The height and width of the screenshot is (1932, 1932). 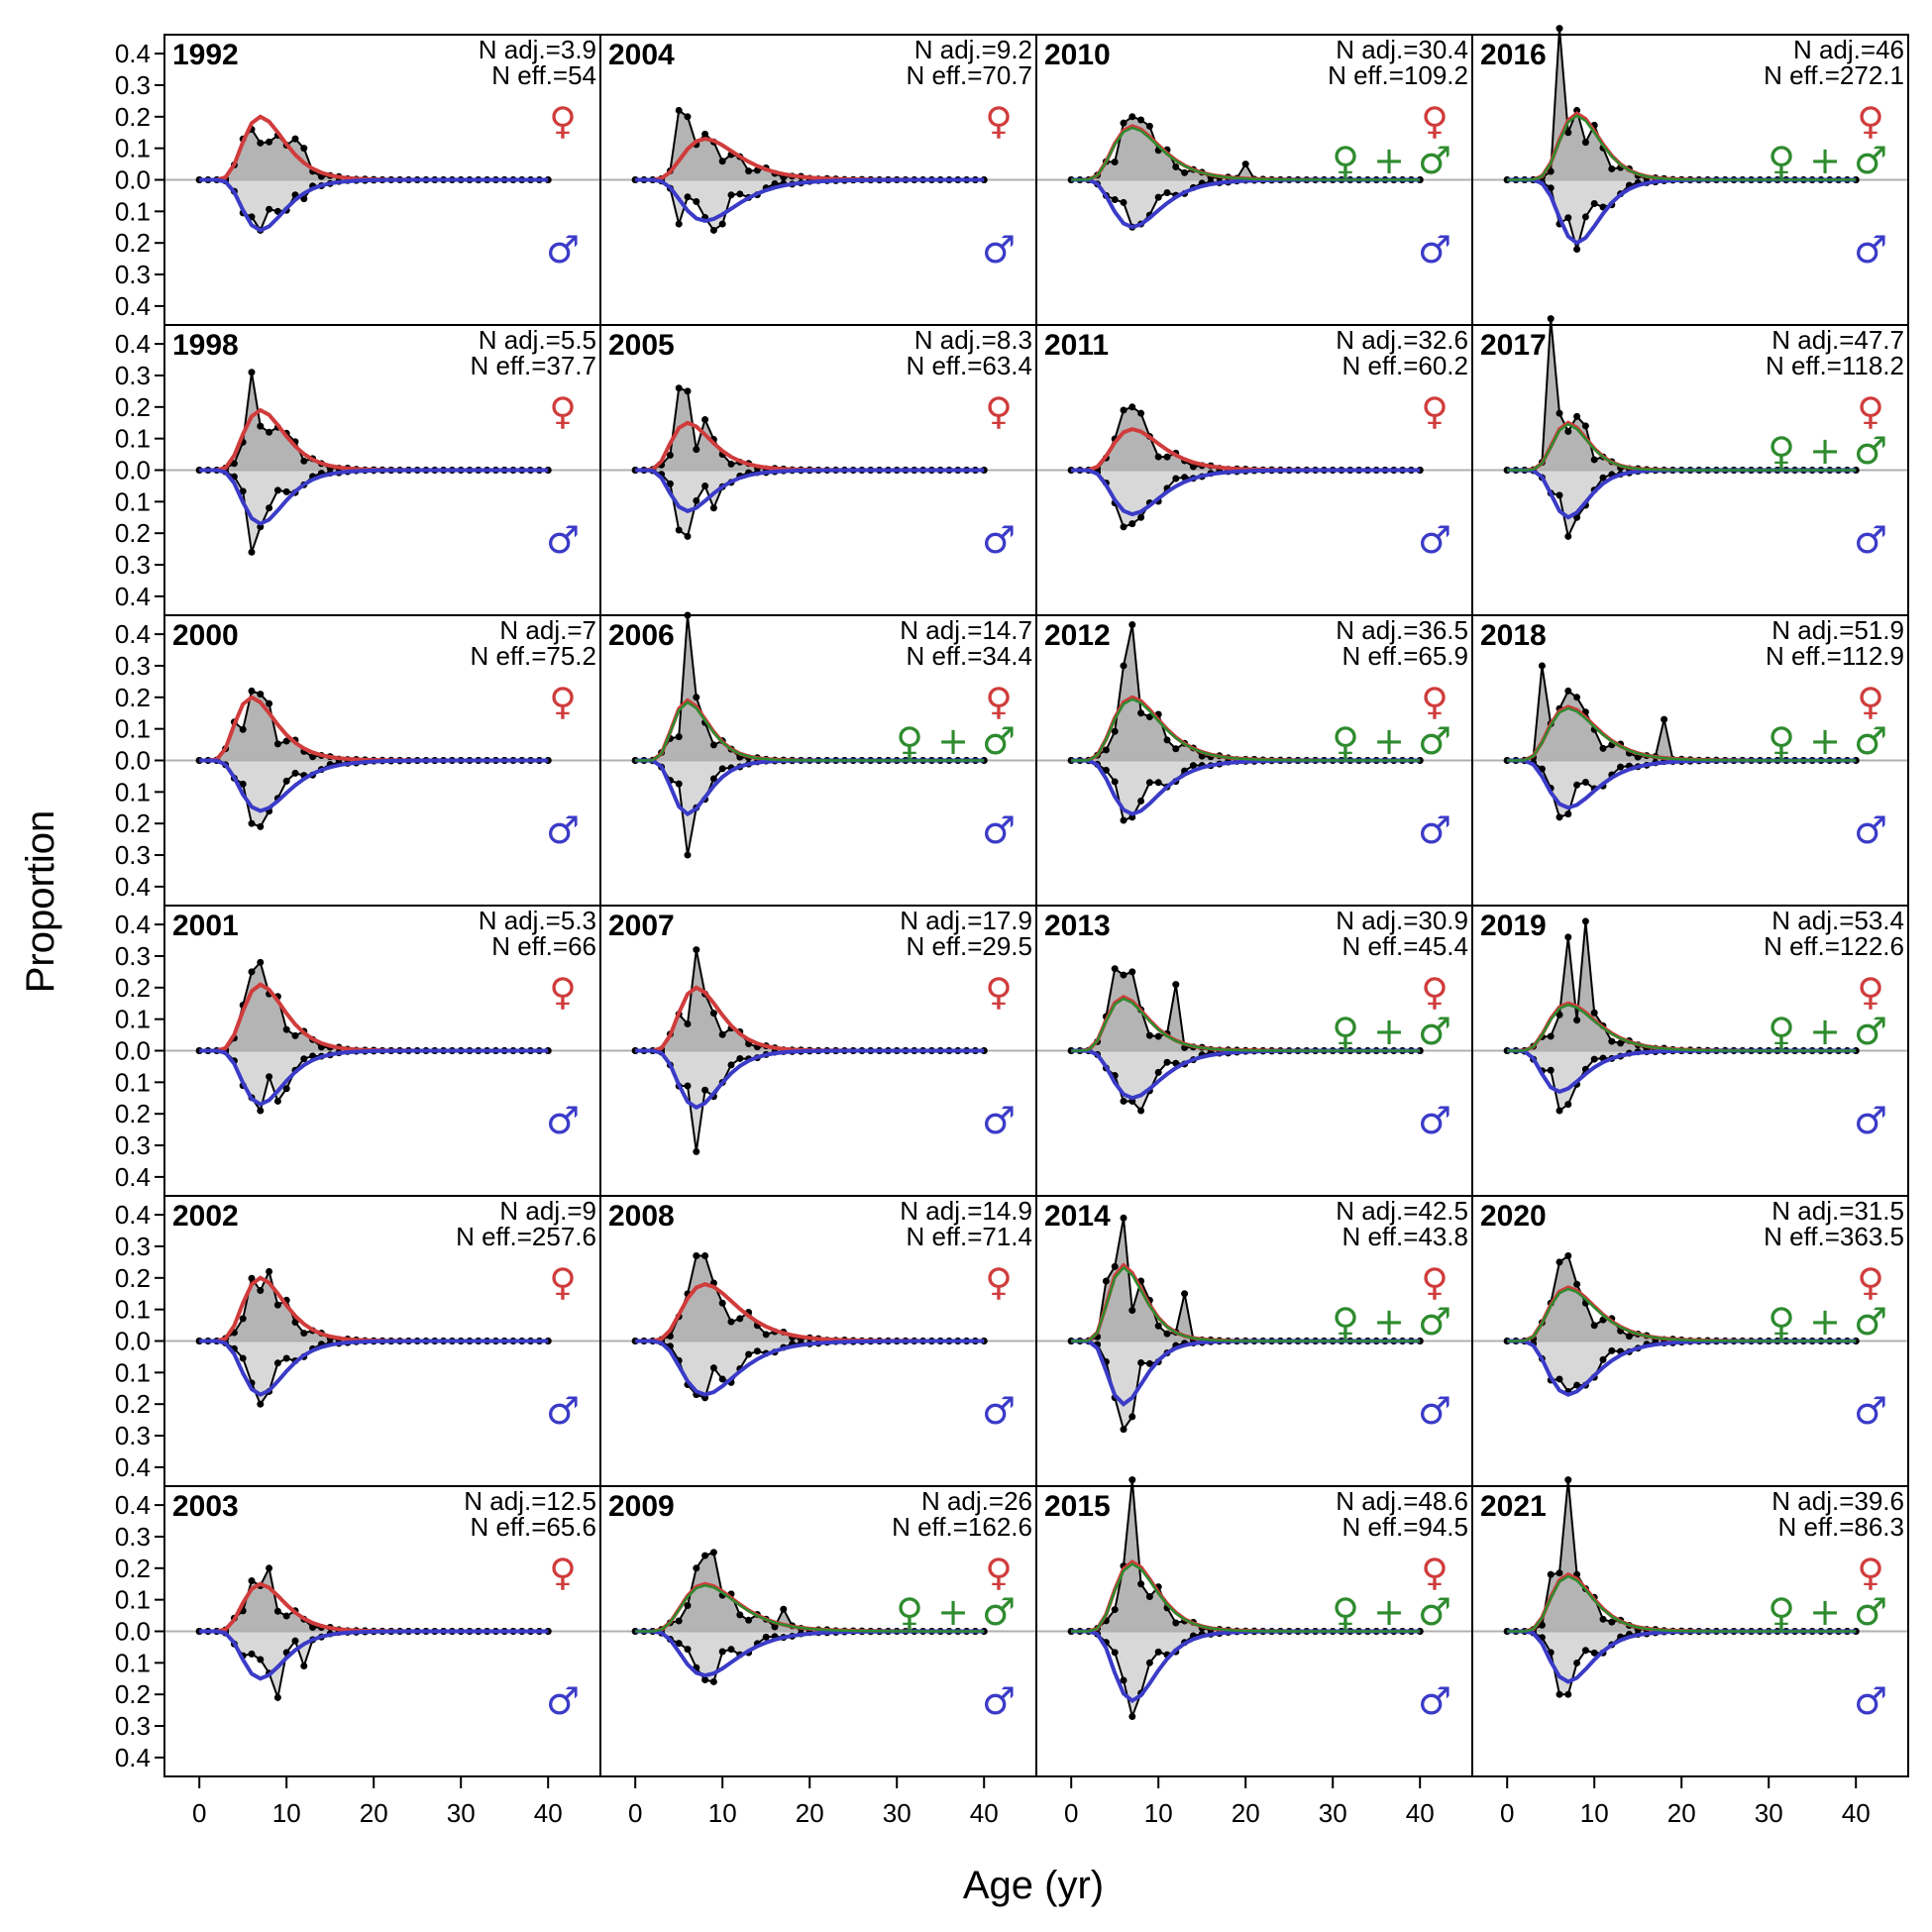 What do you see at coordinates (382, 180) in the screenshot?
I see `panel-1992: 1992 N adj.=3.9N eff.=54 ♀ ♂` at bounding box center [382, 180].